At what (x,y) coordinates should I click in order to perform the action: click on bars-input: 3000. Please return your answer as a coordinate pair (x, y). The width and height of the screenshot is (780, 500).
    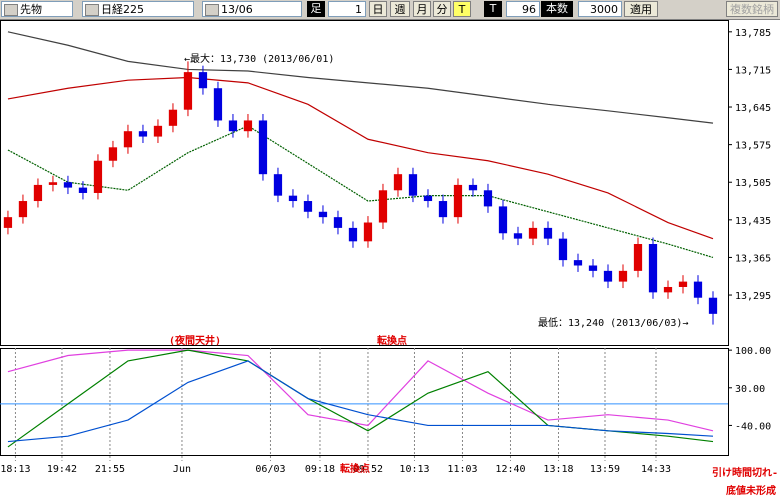
    Looking at the image, I should click on (600, 9).